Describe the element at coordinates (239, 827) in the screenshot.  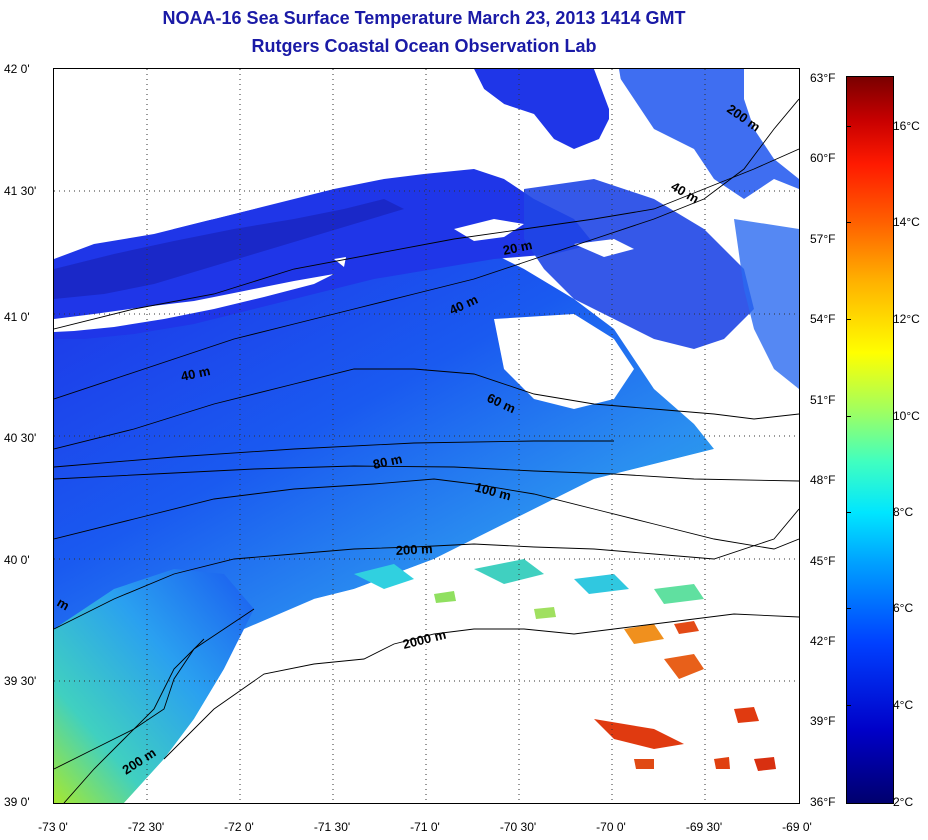
I see `lon-label: -72 0'` at that location.